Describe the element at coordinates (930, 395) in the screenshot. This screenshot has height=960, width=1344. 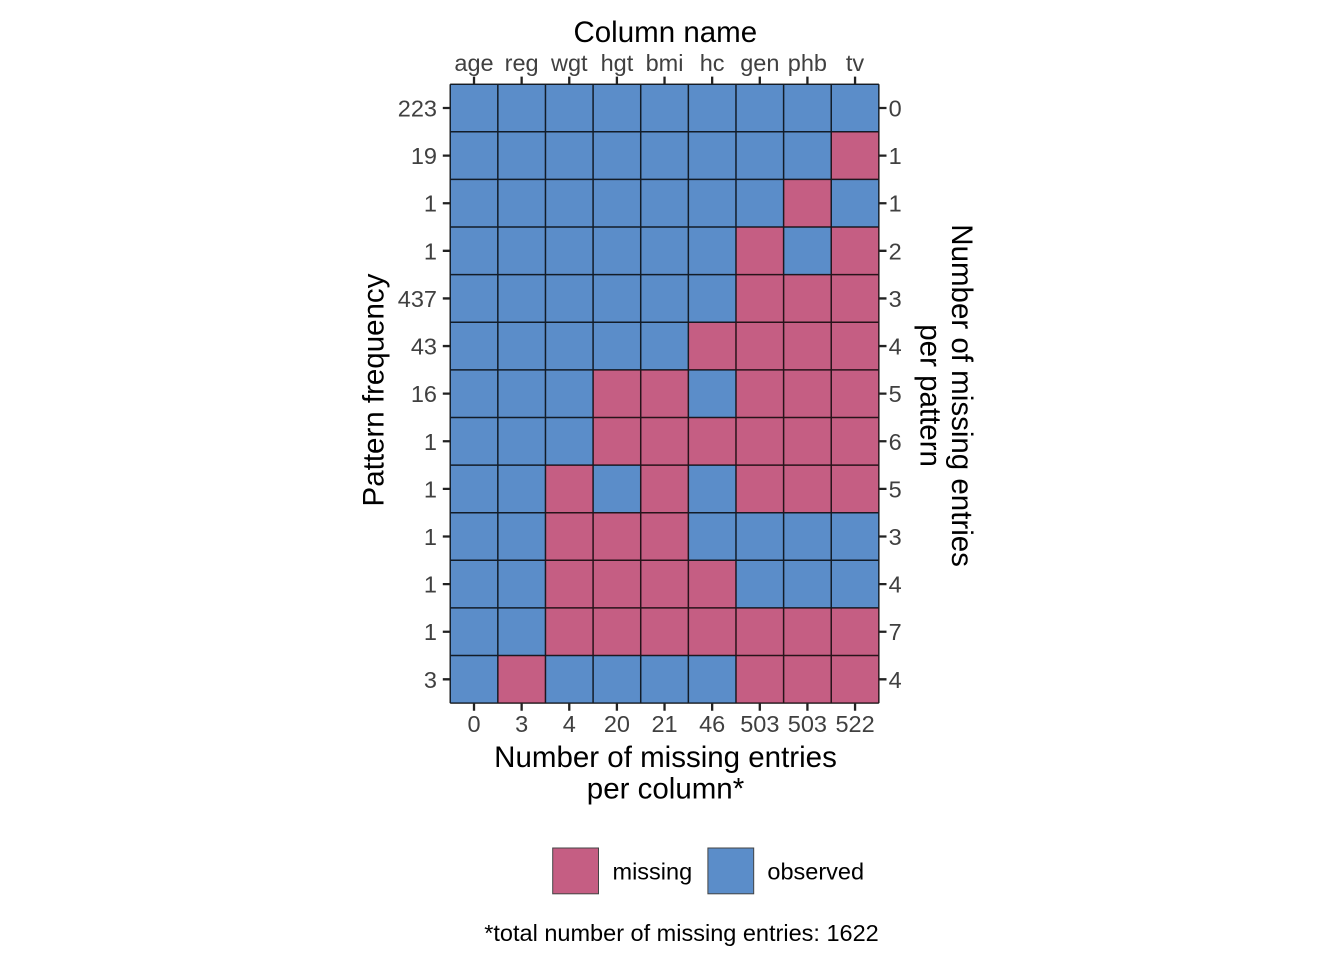
I see `svg-text: per pattern` at that location.